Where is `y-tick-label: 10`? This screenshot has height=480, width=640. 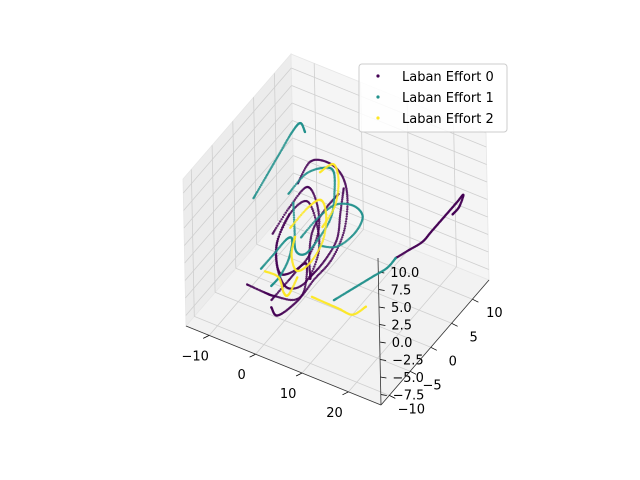
y-tick-label: 10 is located at coordinates (494, 313).